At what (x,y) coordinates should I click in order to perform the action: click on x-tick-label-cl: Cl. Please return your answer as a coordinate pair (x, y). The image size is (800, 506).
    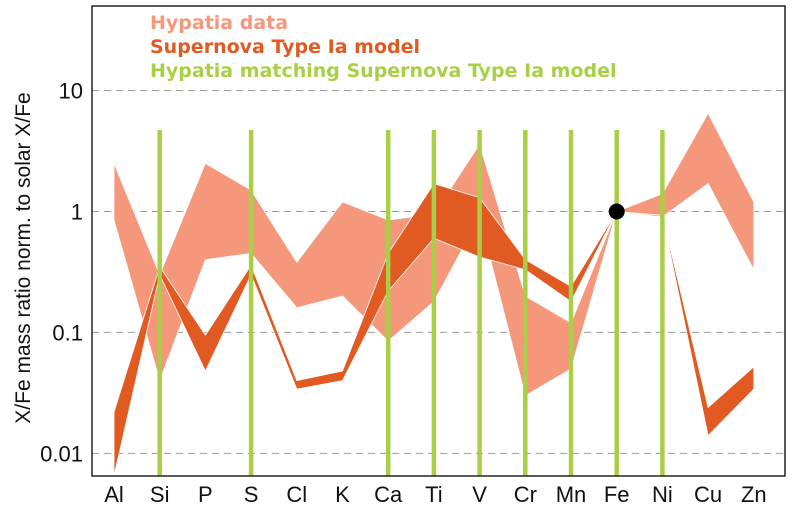
    Looking at the image, I should click on (296, 494).